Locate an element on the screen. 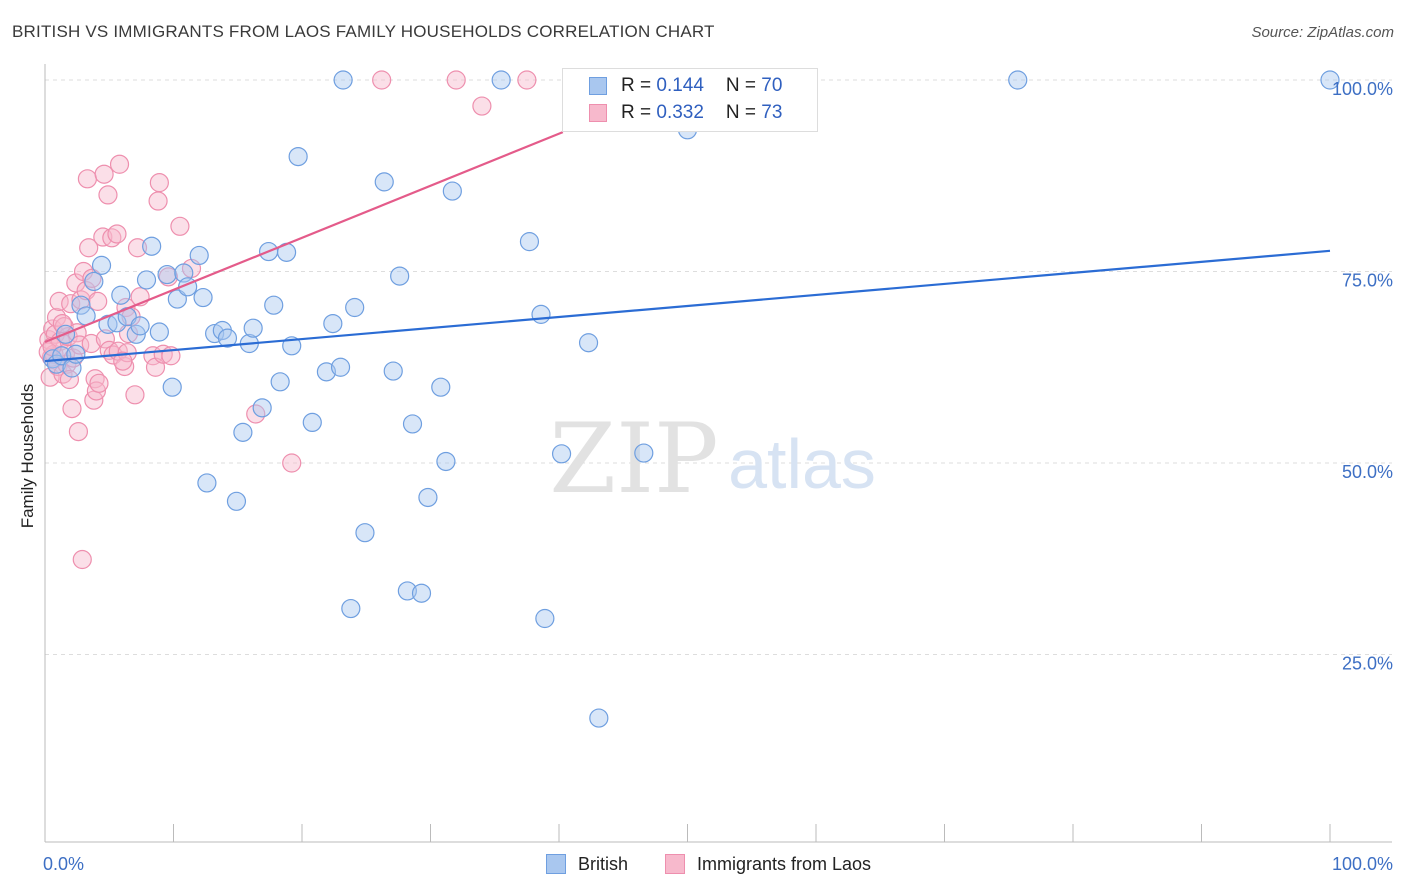 This screenshot has width=1406, height=892. british-n-value: 70 is located at coordinates (772, 85).